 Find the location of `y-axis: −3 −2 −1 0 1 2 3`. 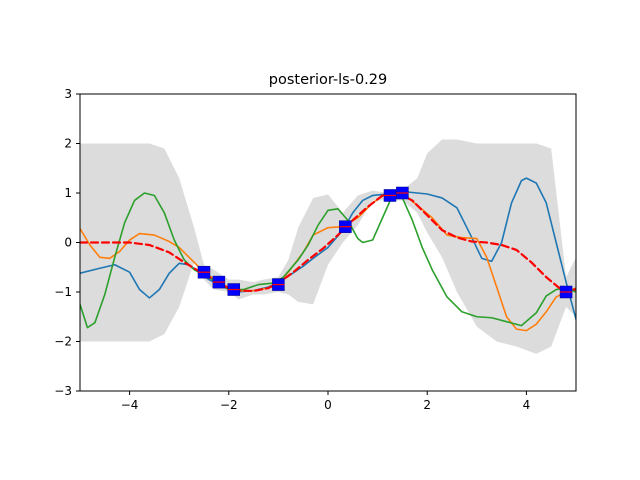

y-axis: −3 −2 −1 0 1 2 3 is located at coordinates (67, 242).